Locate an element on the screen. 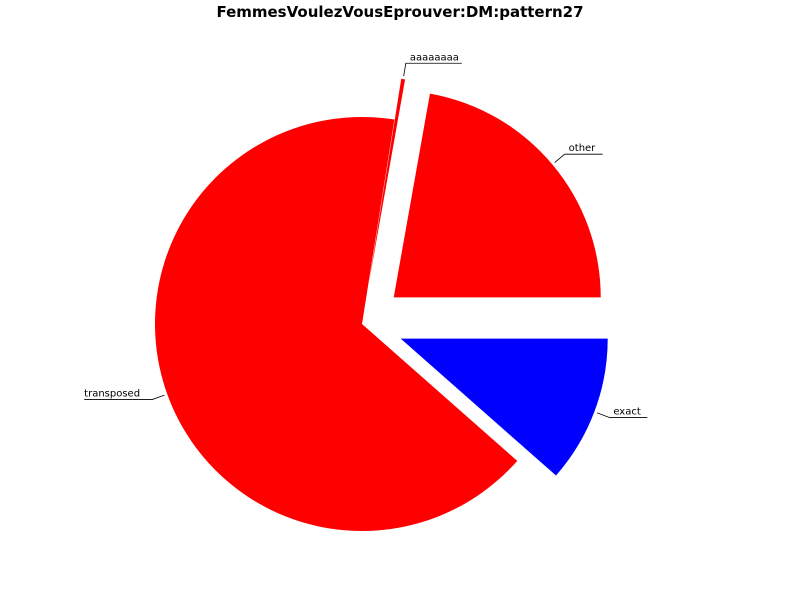  slice-label-transposed: transposed is located at coordinates (112, 394).